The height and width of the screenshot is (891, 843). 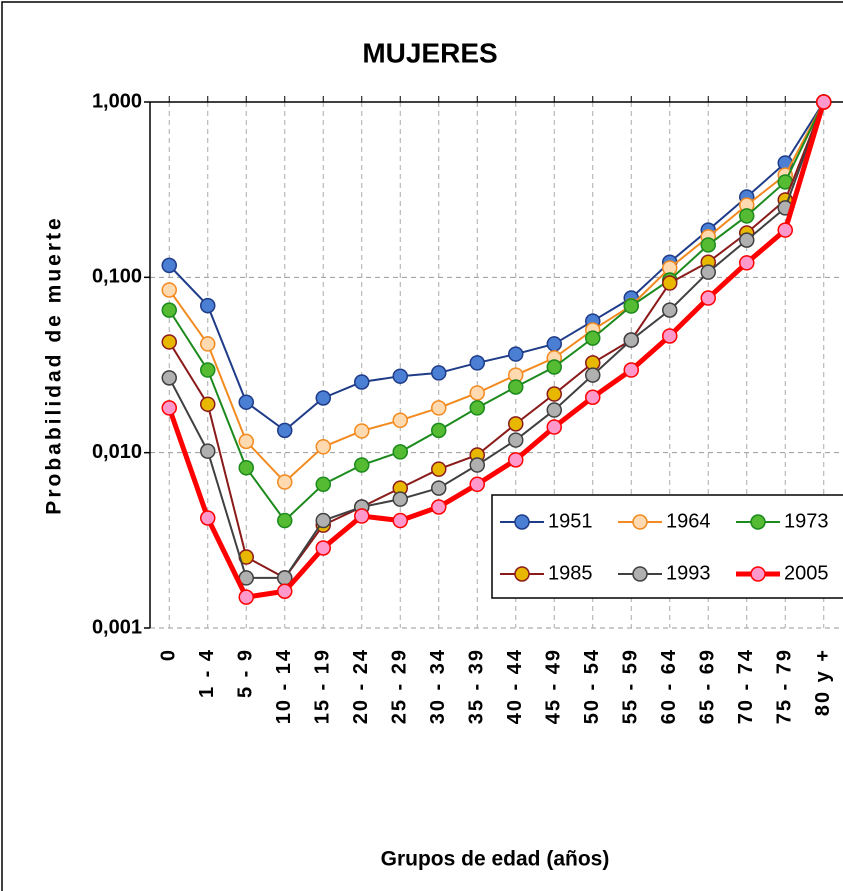 I want to click on x-tick-label: 65 - 69, so click(x=708, y=686).